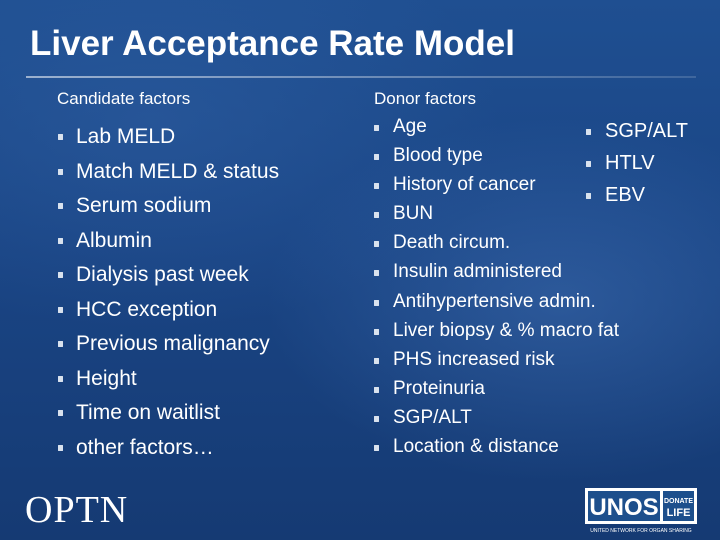  I want to click on list-item-text: HTLV, so click(630, 163).